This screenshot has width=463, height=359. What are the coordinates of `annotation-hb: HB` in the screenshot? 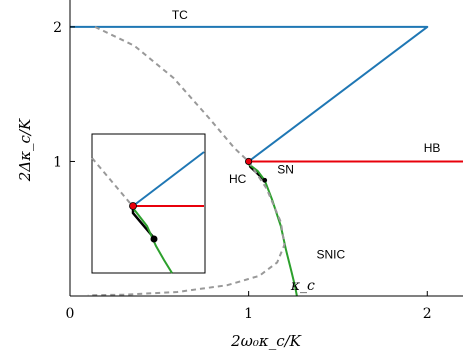 It's located at (432, 148).